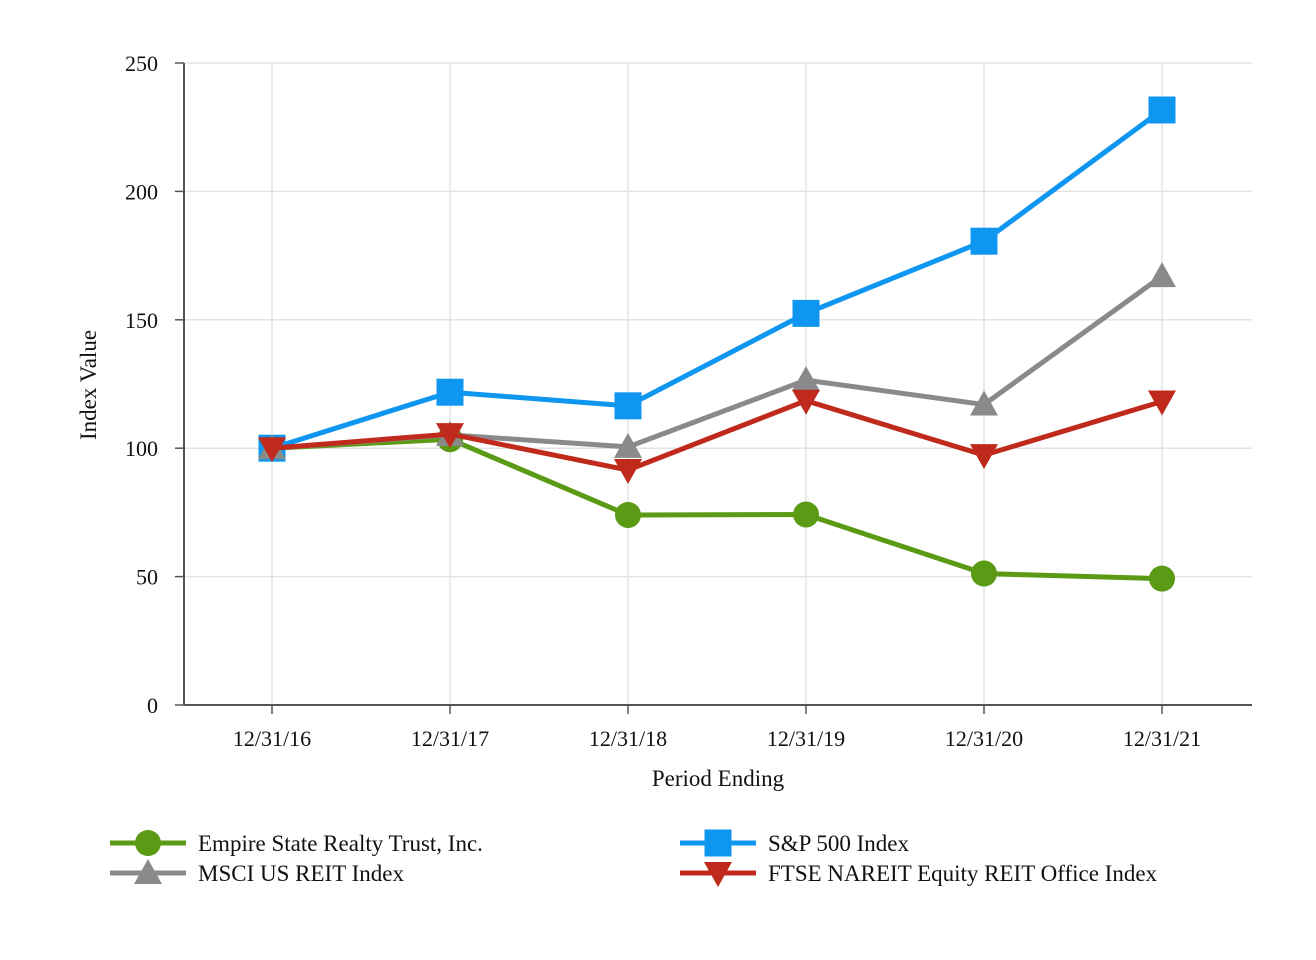  I want to click on series-empire-state-realty-trust-inc, so click(717, 509).